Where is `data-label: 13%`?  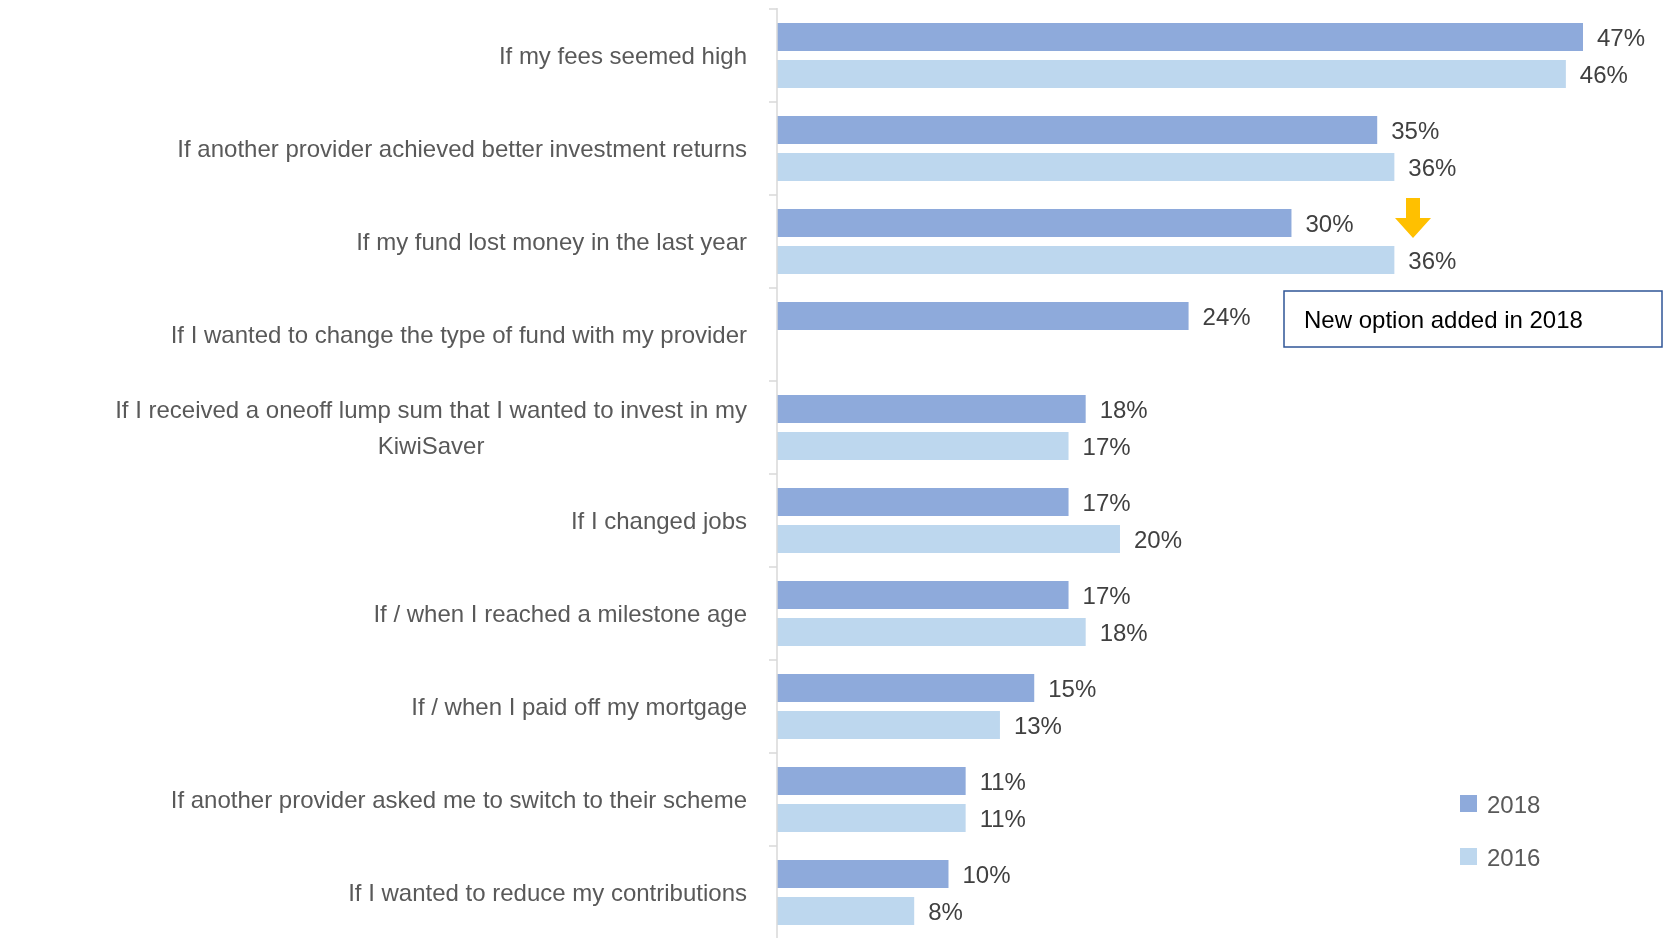 data-label: 13% is located at coordinates (1037, 725).